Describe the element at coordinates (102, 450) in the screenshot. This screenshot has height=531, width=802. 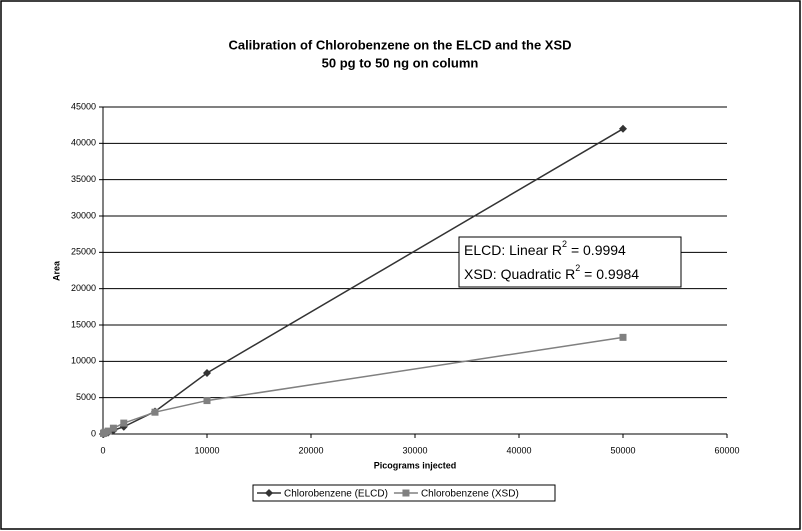
I see `x-tick-label: 0` at that location.